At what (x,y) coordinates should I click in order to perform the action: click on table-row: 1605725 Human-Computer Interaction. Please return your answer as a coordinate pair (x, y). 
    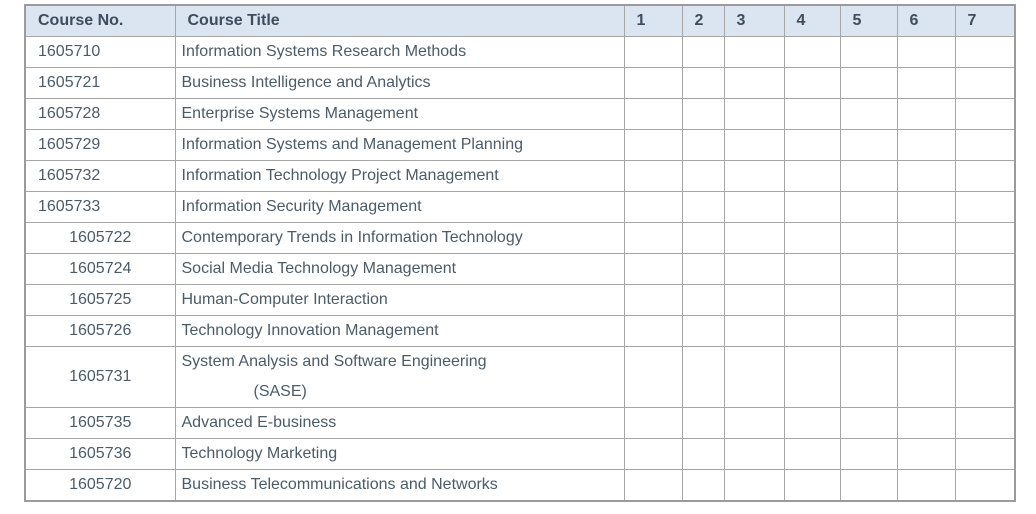
    Looking at the image, I should click on (520, 300).